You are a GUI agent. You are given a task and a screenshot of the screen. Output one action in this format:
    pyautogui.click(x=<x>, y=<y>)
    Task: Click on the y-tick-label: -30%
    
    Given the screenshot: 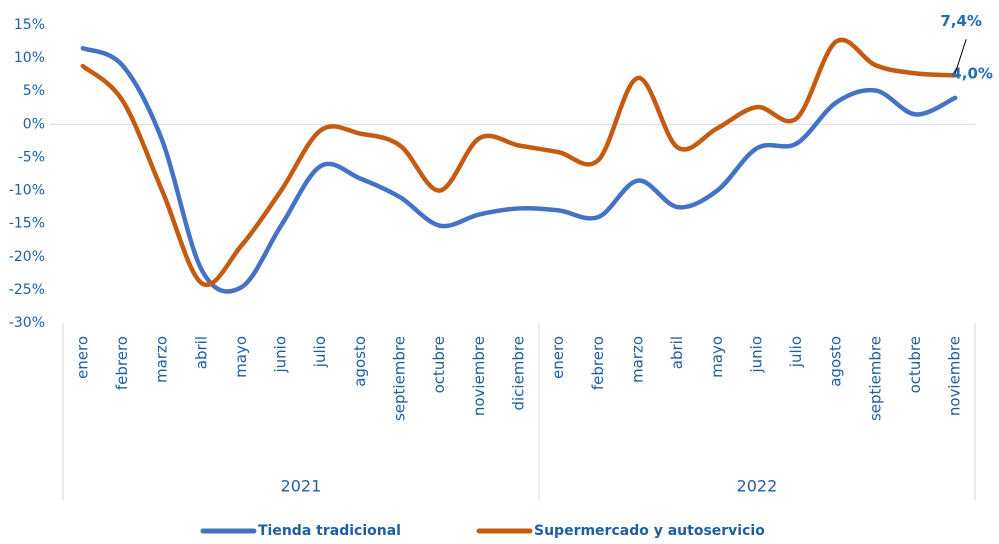 What is the action you would take?
    pyautogui.click(x=27, y=323)
    